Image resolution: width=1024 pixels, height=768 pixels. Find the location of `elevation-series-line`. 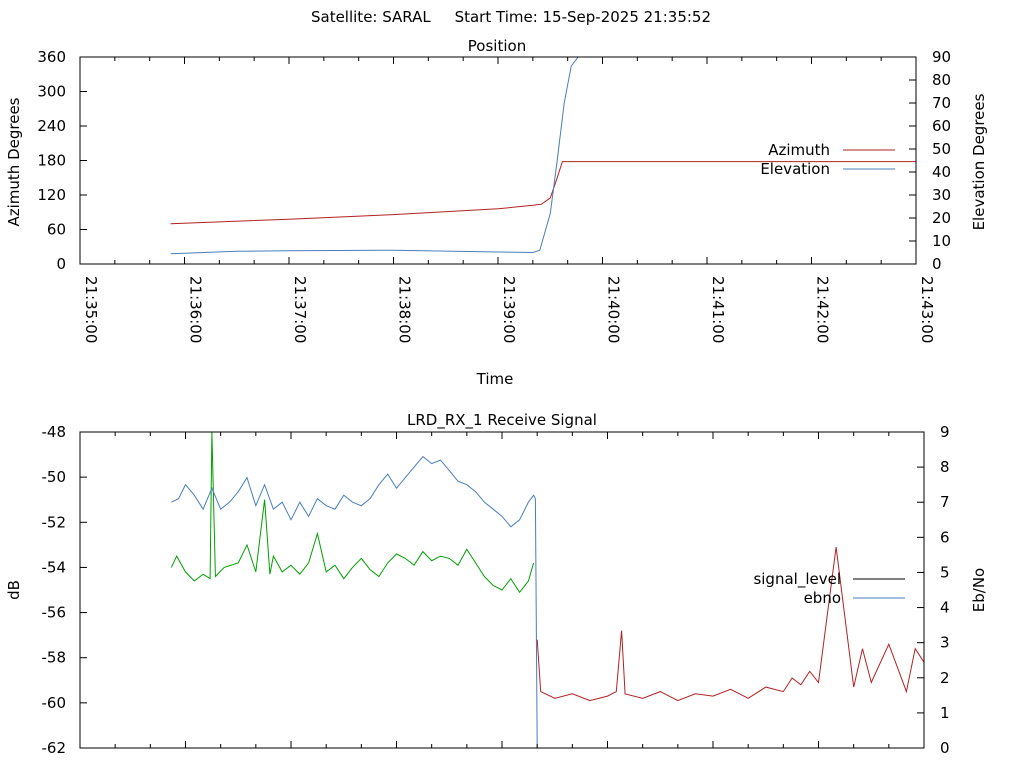

elevation-series-line is located at coordinates (374, 156).